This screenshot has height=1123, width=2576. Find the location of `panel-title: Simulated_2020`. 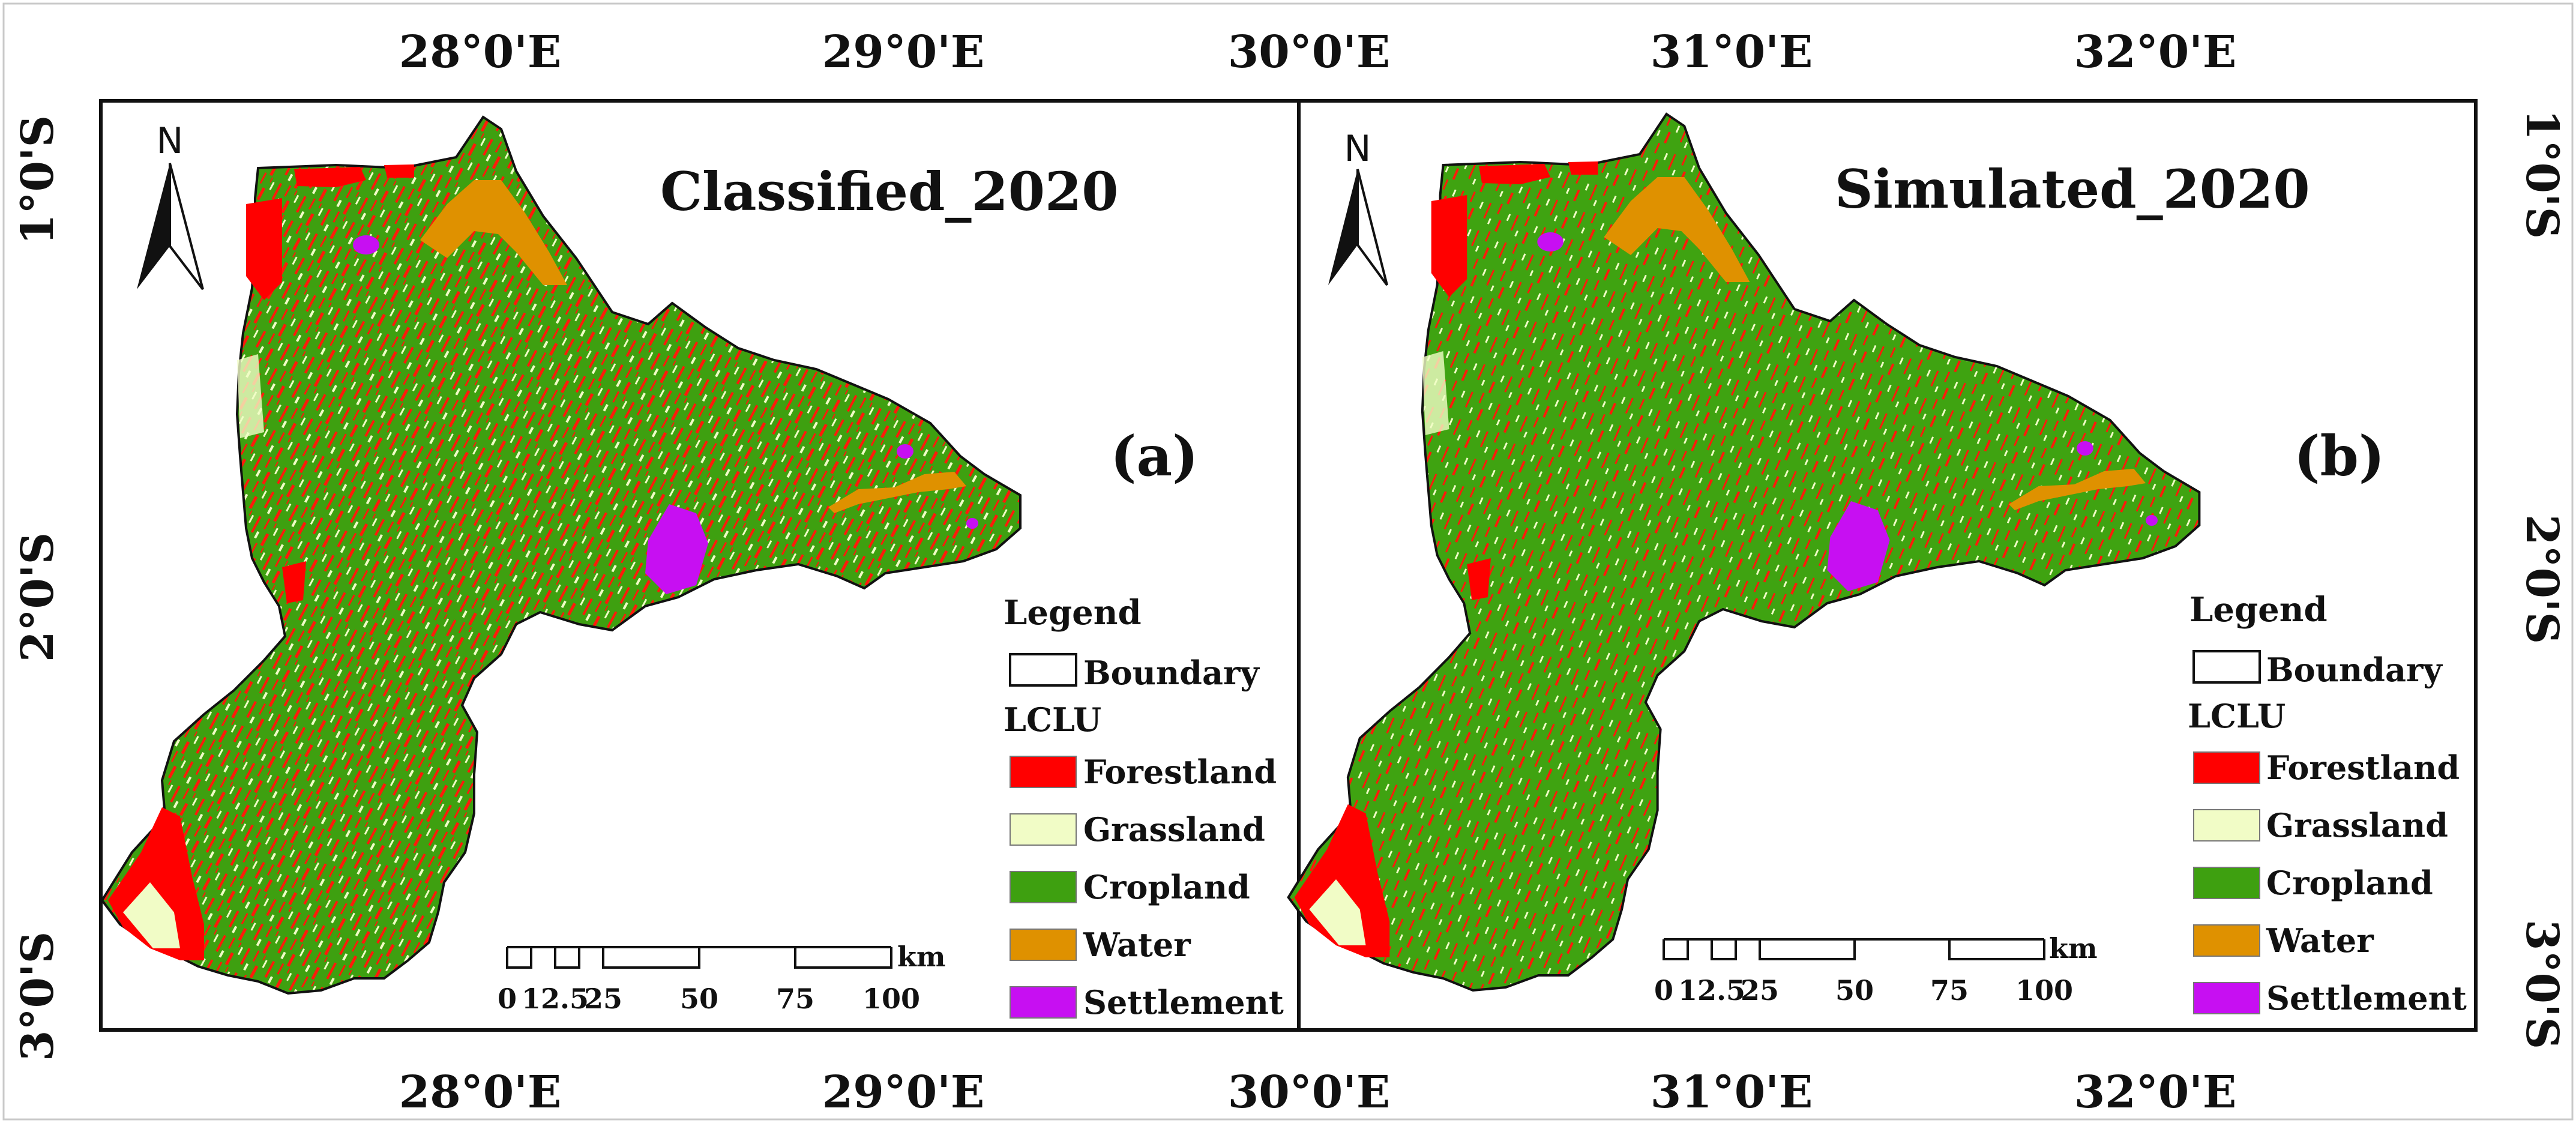

panel-title: Simulated_2020 is located at coordinates (2072, 189).